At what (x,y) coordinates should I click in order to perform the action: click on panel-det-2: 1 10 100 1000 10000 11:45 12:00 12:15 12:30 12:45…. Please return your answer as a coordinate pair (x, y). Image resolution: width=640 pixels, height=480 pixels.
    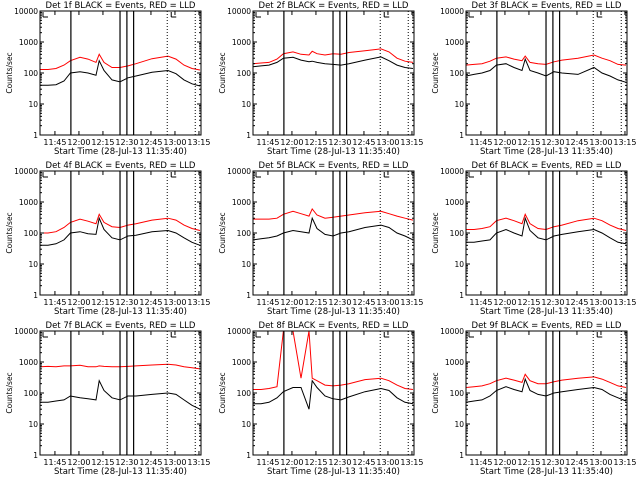
    Looking at the image, I should click on (320, 79).